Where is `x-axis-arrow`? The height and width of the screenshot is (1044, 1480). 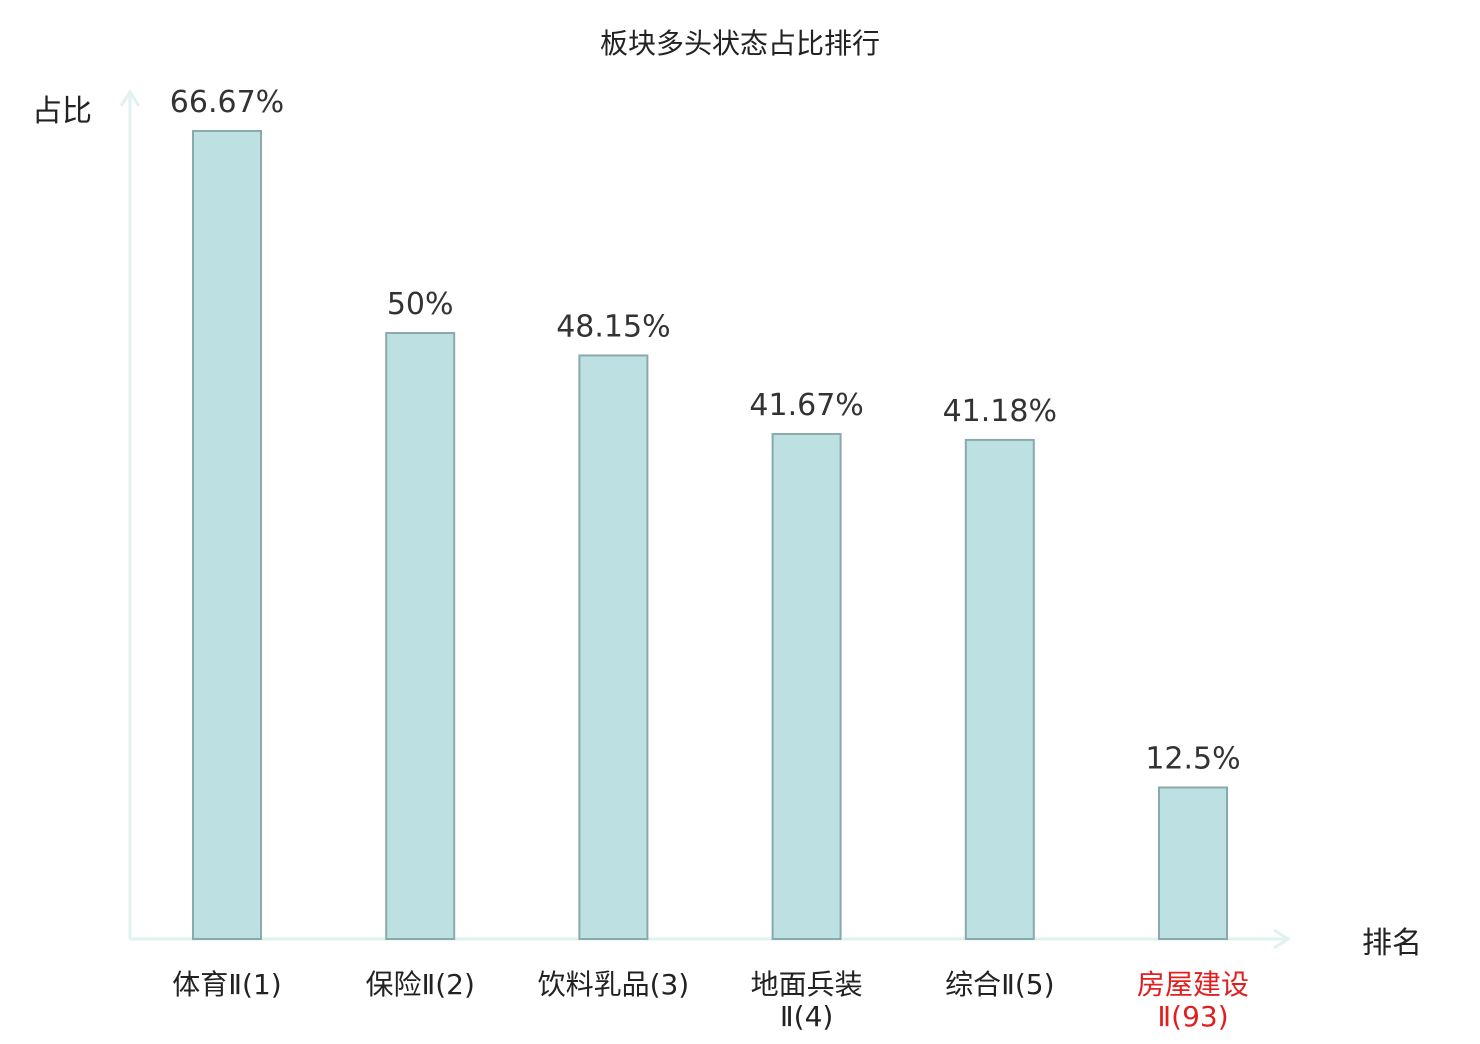
x-axis-arrow is located at coordinates (1282, 939).